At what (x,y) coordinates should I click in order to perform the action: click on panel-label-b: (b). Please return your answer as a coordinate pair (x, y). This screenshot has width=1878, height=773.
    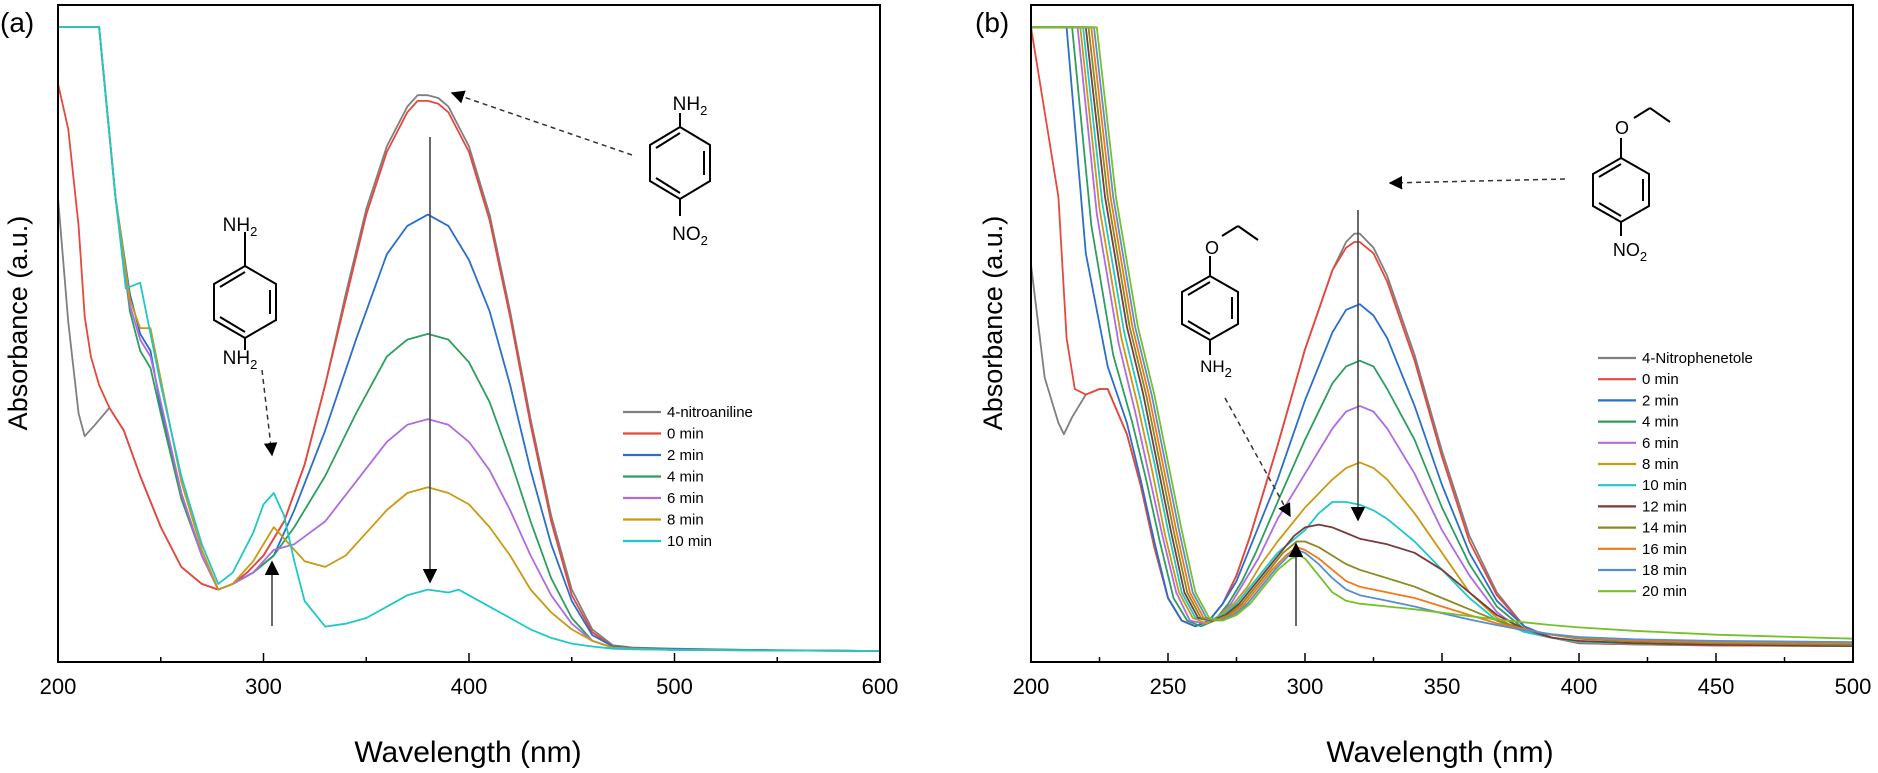
    Looking at the image, I should click on (992, 22).